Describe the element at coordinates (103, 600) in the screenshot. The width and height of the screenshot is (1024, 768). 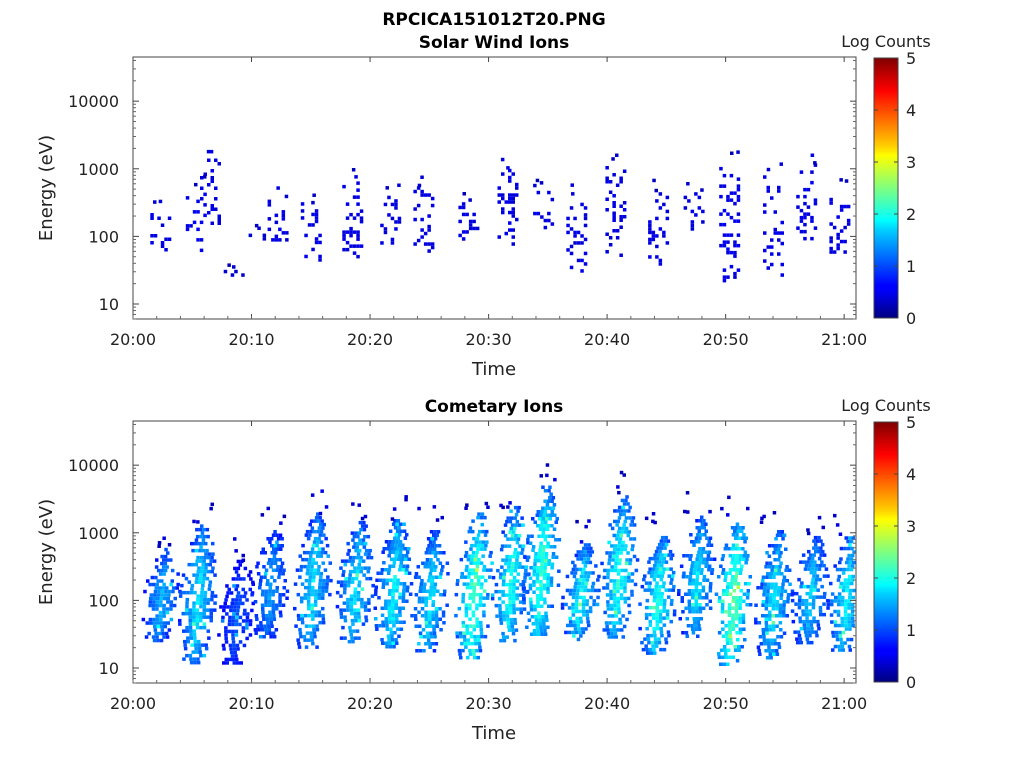
I see `y-tick-label: 100` at that location.